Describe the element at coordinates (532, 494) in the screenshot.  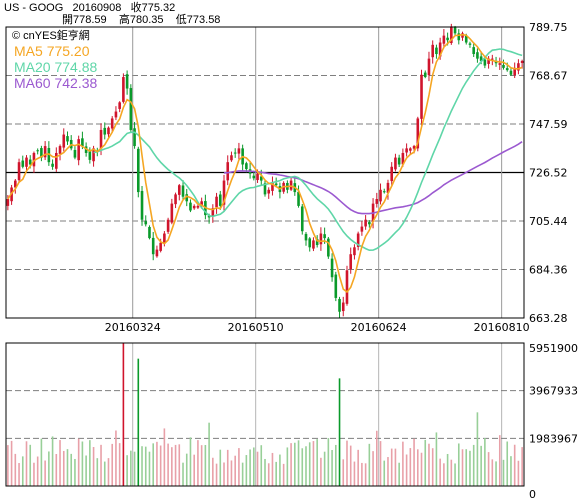
I see `volume-axis-label: 0` at that location.